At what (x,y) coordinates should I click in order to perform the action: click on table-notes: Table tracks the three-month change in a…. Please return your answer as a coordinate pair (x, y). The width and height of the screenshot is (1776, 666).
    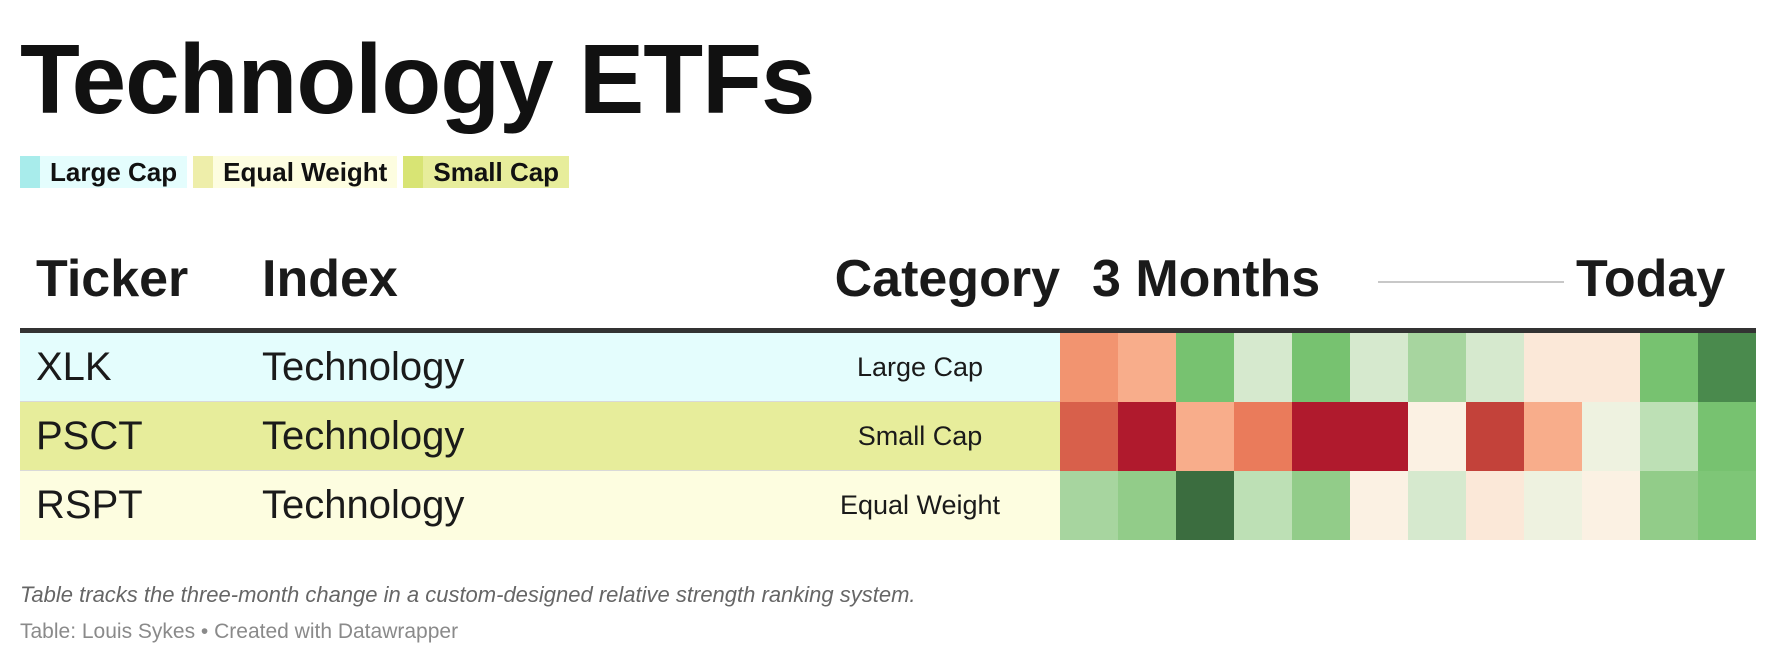
    Looking at the image, I should click on (468, 594).